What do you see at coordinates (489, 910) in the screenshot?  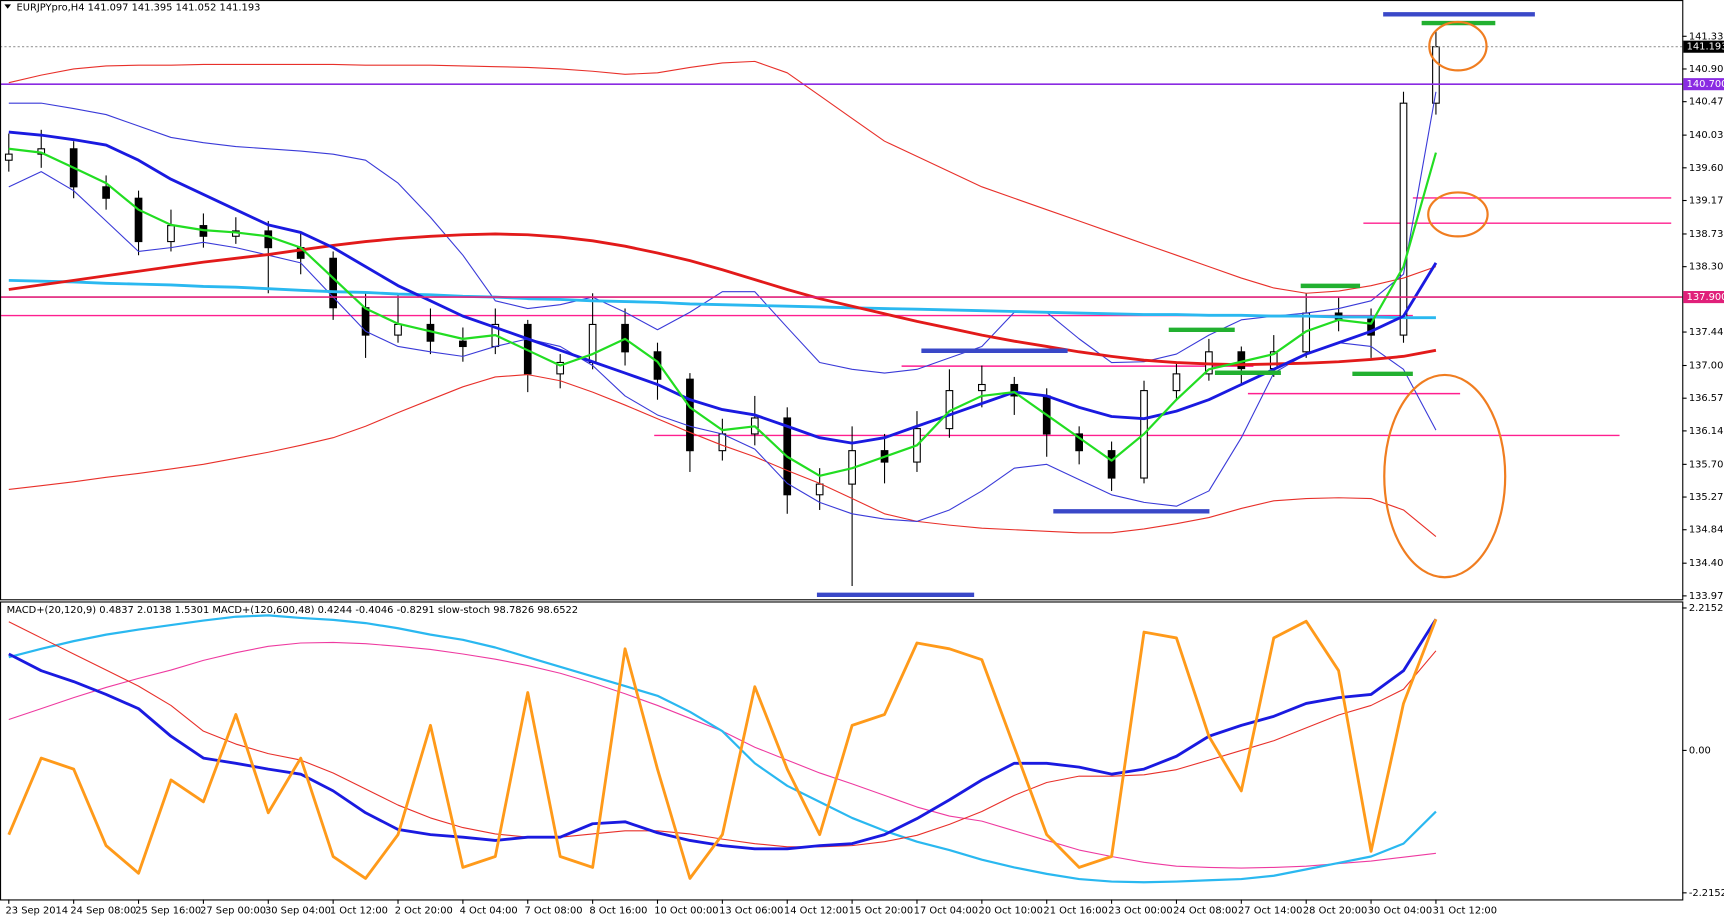 I see `x-tick-label: 4 Oct 04:00` at bounding box center [489, 910].